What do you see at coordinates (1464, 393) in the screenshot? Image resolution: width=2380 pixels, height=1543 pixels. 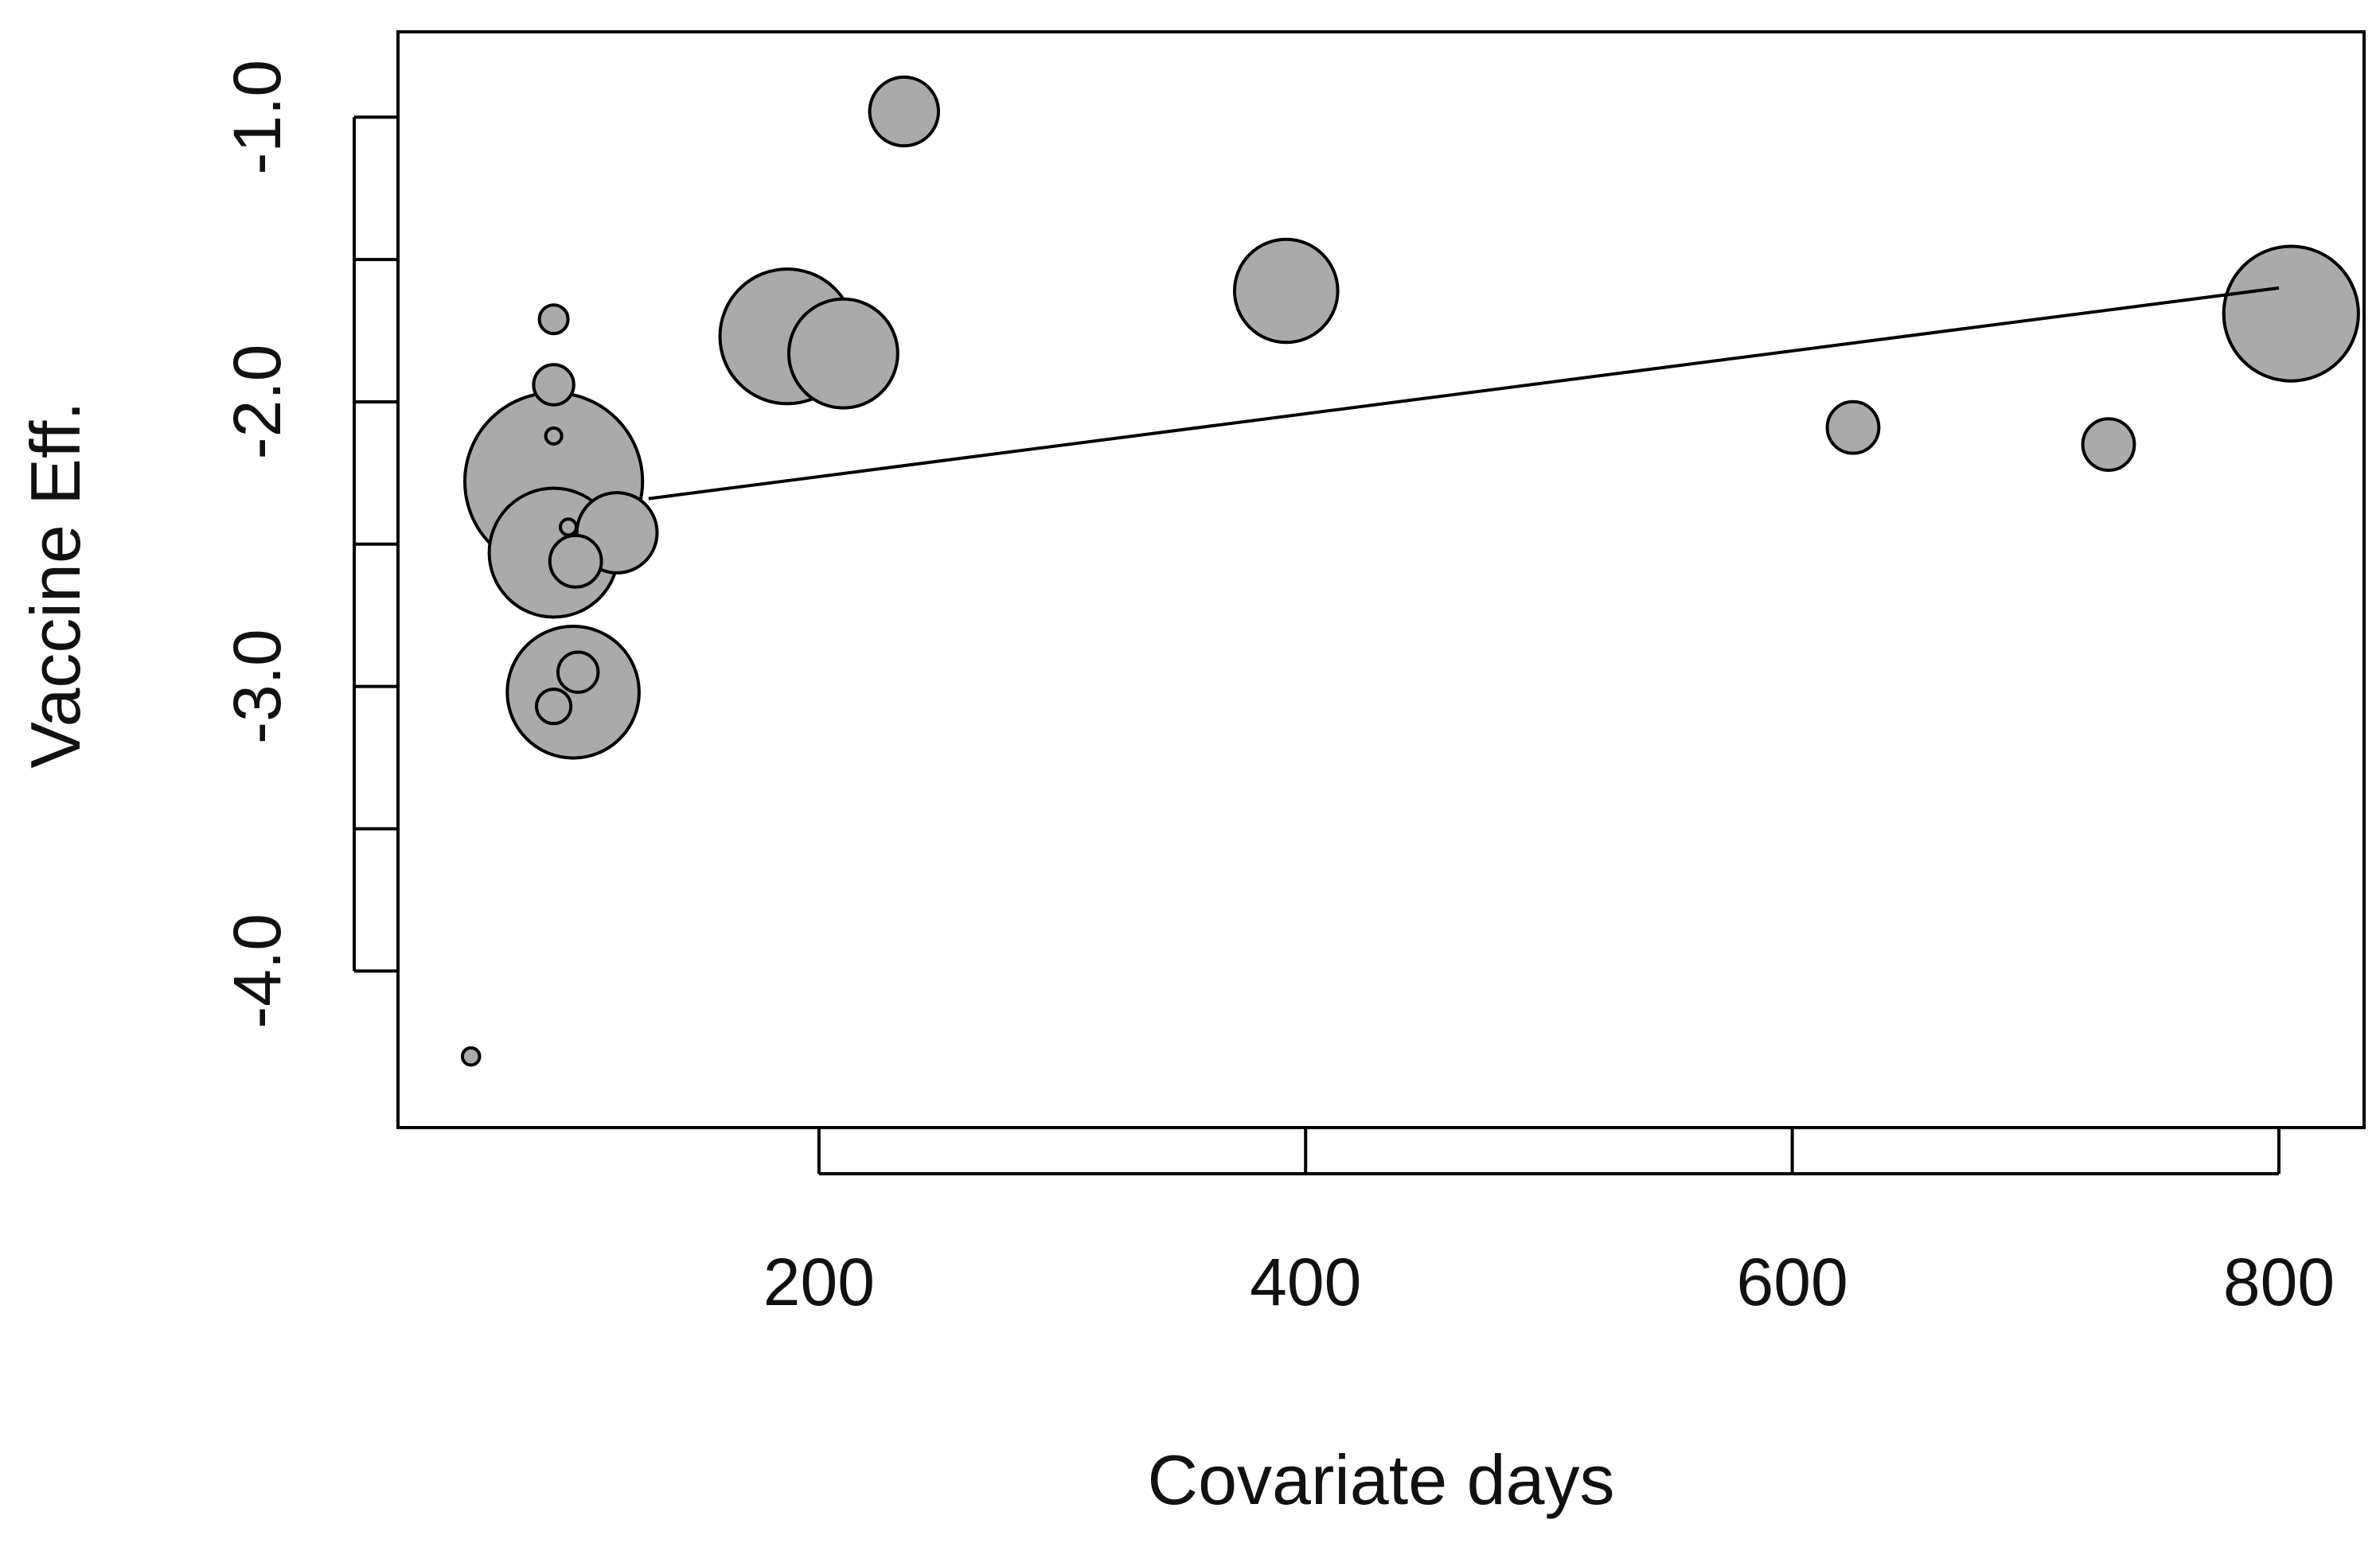 I see `regression-line` at bounding box center [1464, 393].